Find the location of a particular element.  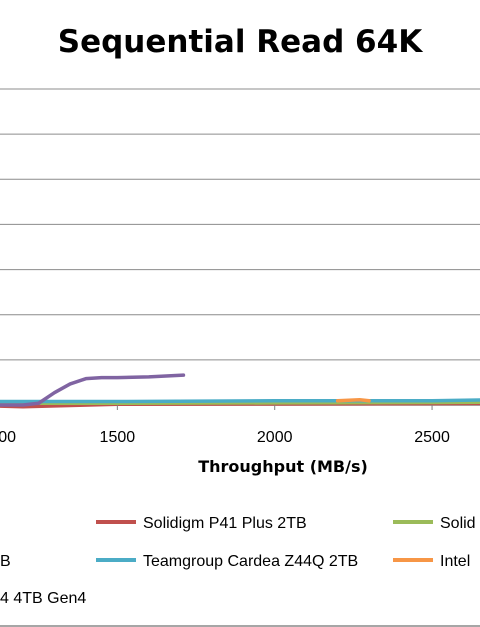

x-tick-label: 00 is located at coordinates (8, 437).